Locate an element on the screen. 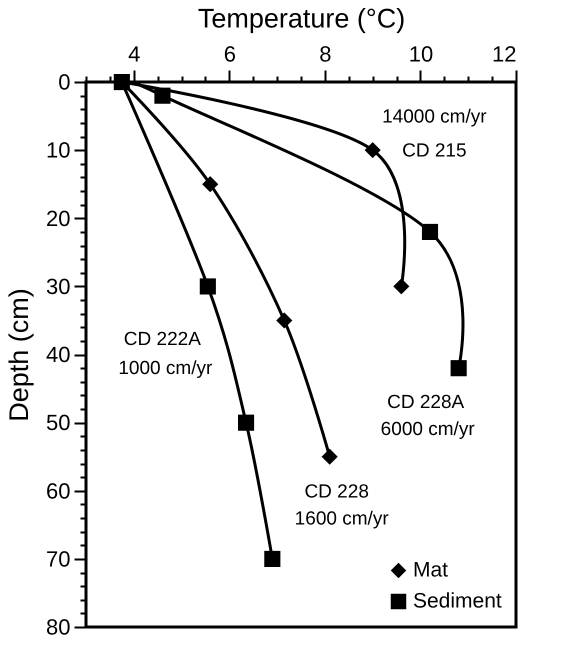 The width and height of the screenshot is (569, 669). y-tick-label: 60 is located at coordinates (58, 491).